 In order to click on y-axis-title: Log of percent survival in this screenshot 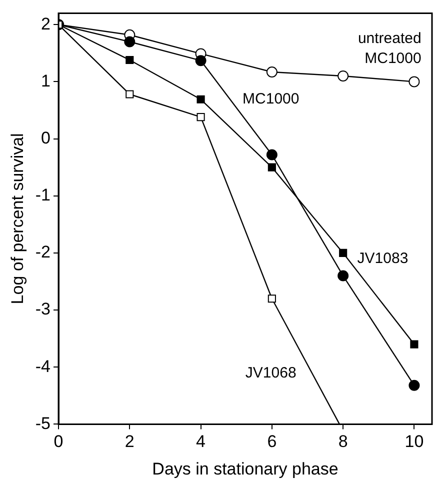, I will do `click(17, 218)`.